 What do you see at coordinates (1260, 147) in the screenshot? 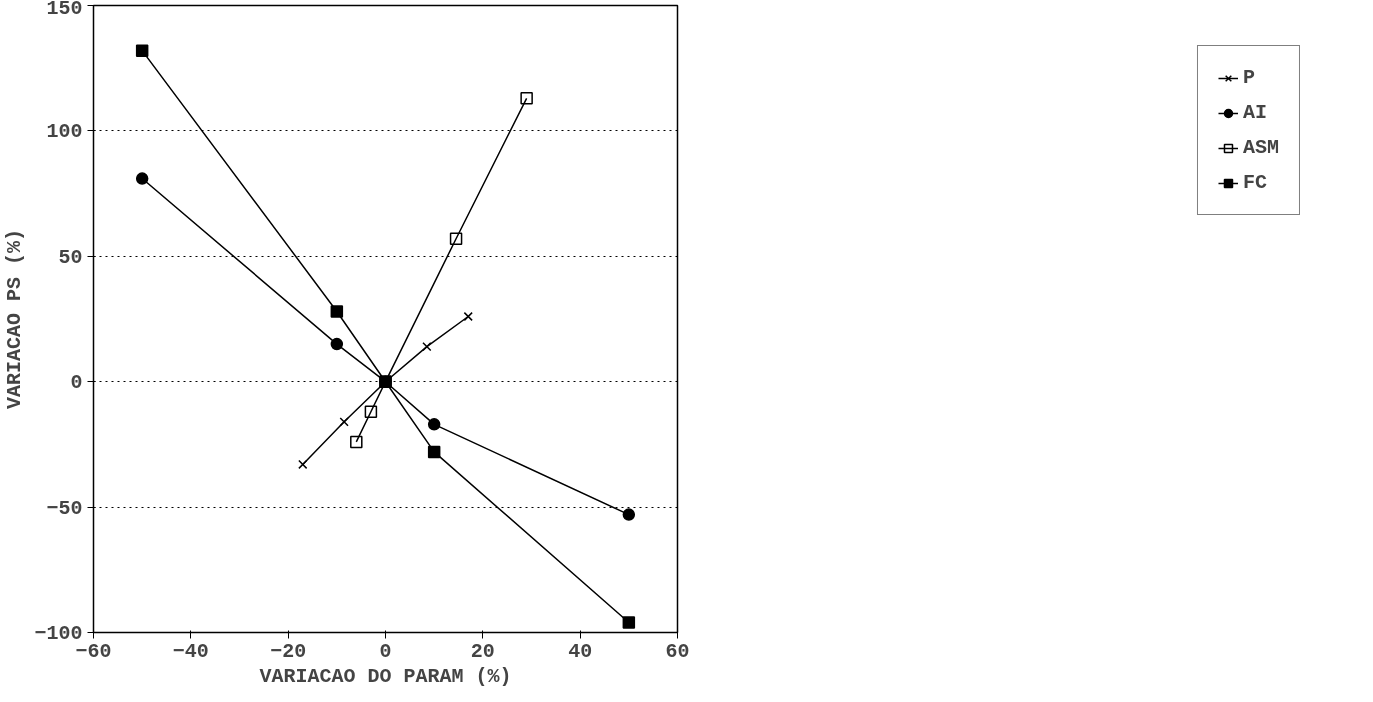
I see `legend-label: ASM` at bounding box center [1260, 147].